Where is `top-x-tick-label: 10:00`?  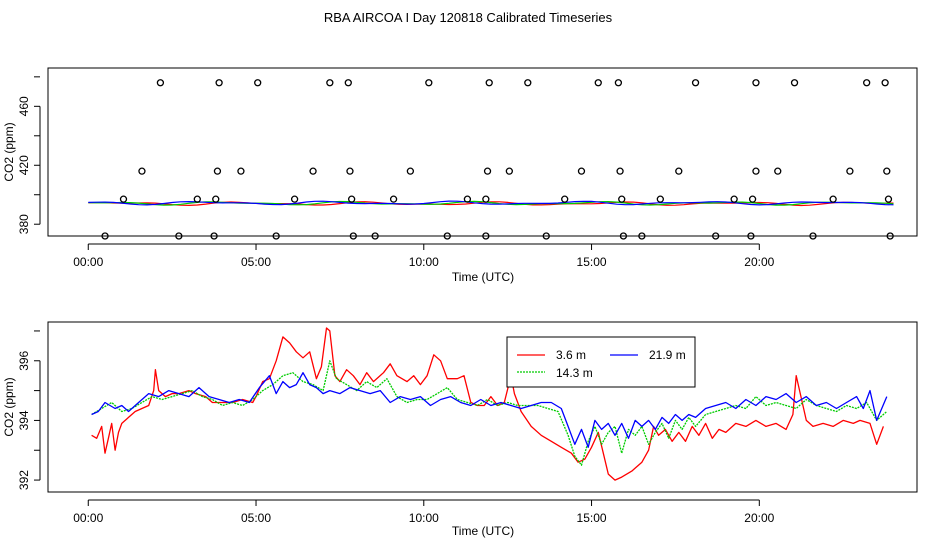
top-x-tick-label: 10:00 is located at coordinates (424, 262).